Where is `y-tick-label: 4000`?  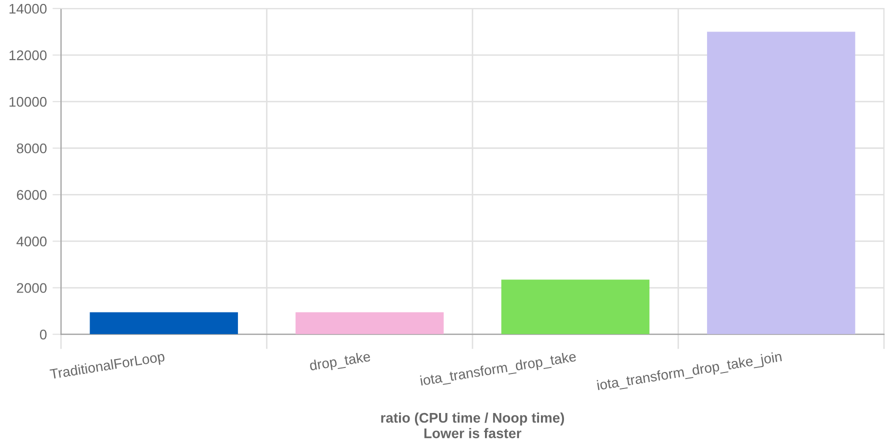
y-tick-label: 4000 is located at coordinates (31, 241).